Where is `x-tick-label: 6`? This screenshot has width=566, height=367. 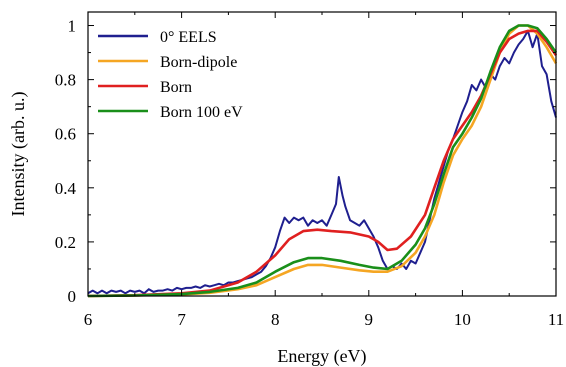 x-tick-label: 6 is located at coordinates (88, 319).